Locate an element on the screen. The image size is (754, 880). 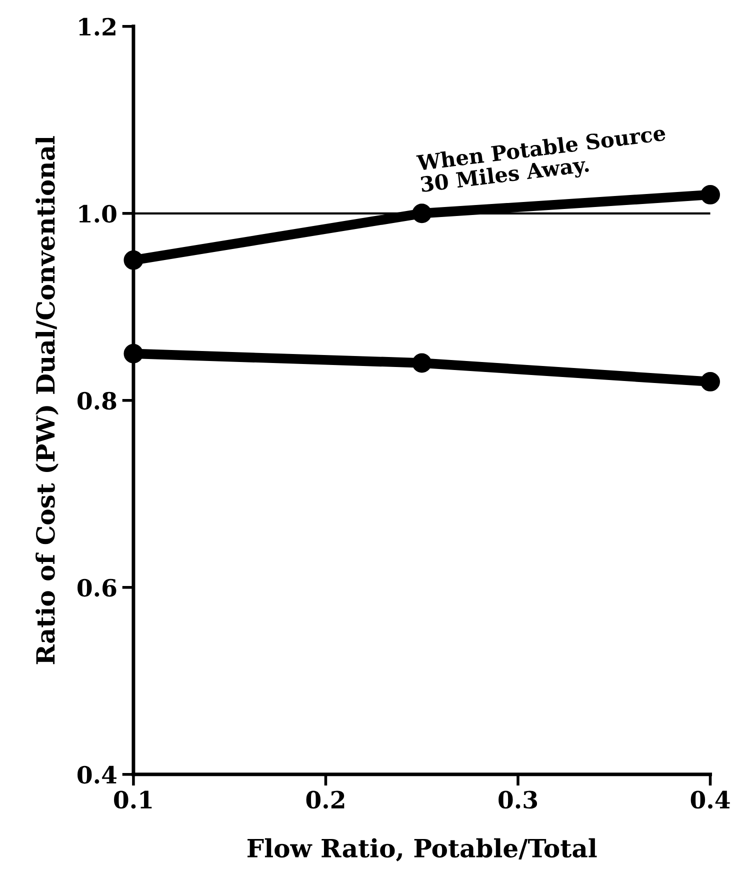
annotation: When Potable Source 30 Miles Away. is located at coordinates (541, 160).